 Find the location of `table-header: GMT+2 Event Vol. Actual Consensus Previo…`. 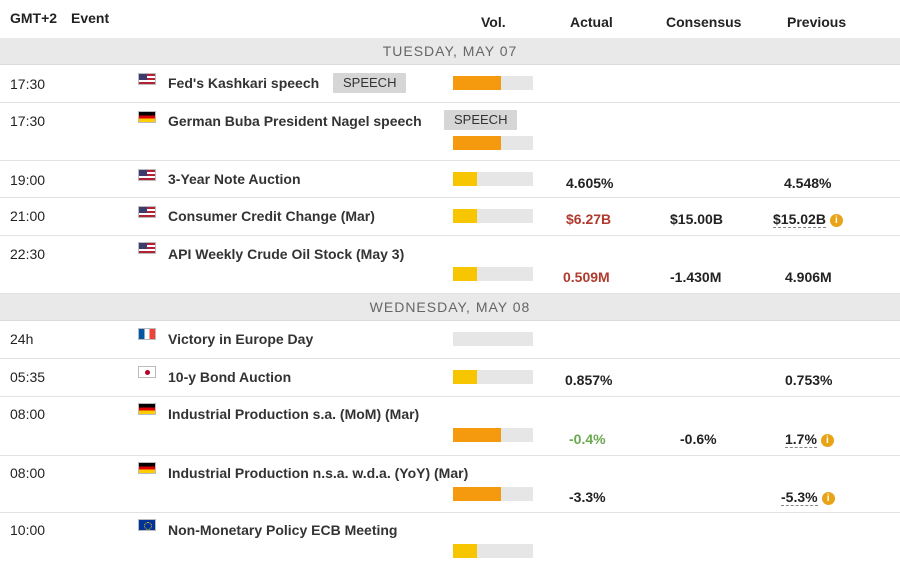

table-header: GMT+2 Event Vol. Actual Consensus Previo… is located at coordinates (450, 20).